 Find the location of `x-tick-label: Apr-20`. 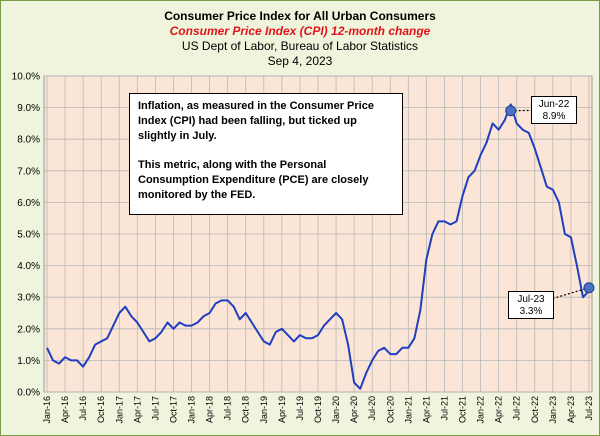

x-tick-label: Apr-20 is located at coordinates (354, 409).